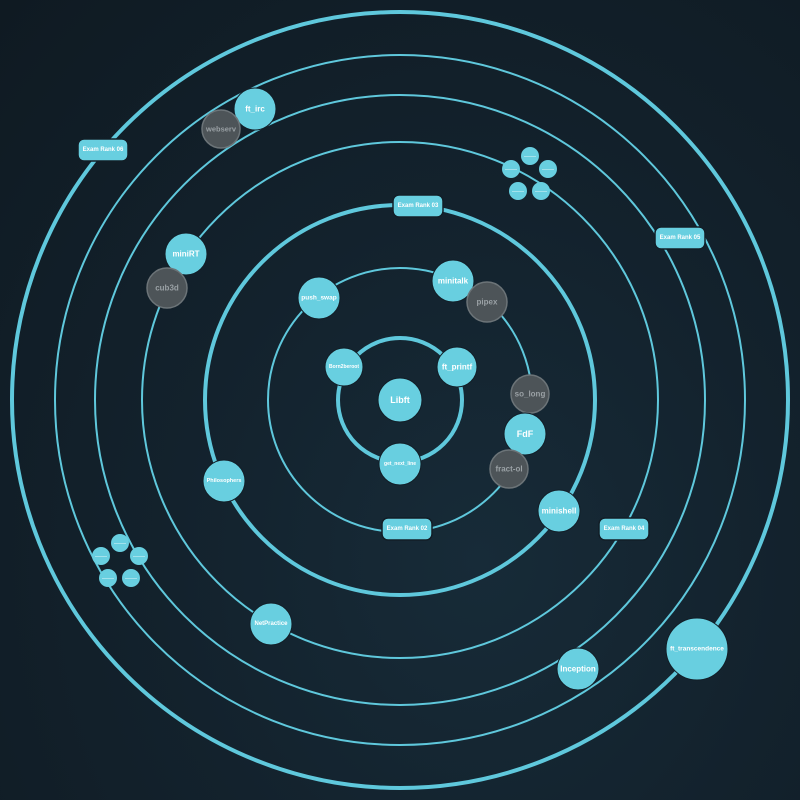  I want to click on project-node-push-swap: push_swap, so click(319, 298).